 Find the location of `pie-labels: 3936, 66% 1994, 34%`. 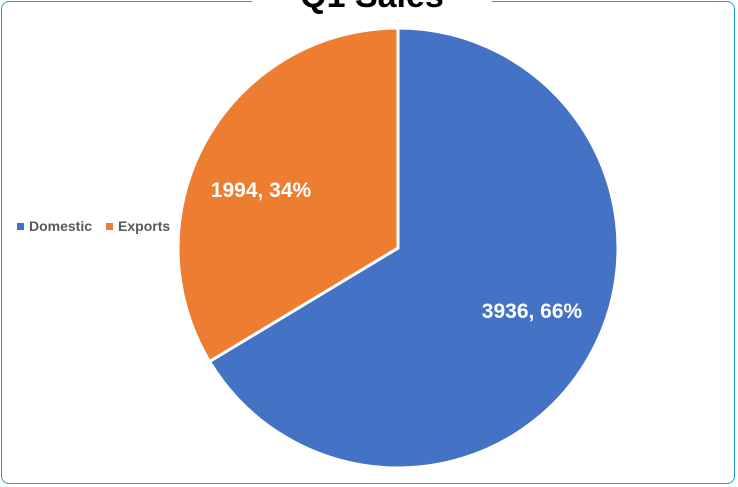

pie-labels: 3936, 66% 1994, 34% is located at coordinates (397, 251).